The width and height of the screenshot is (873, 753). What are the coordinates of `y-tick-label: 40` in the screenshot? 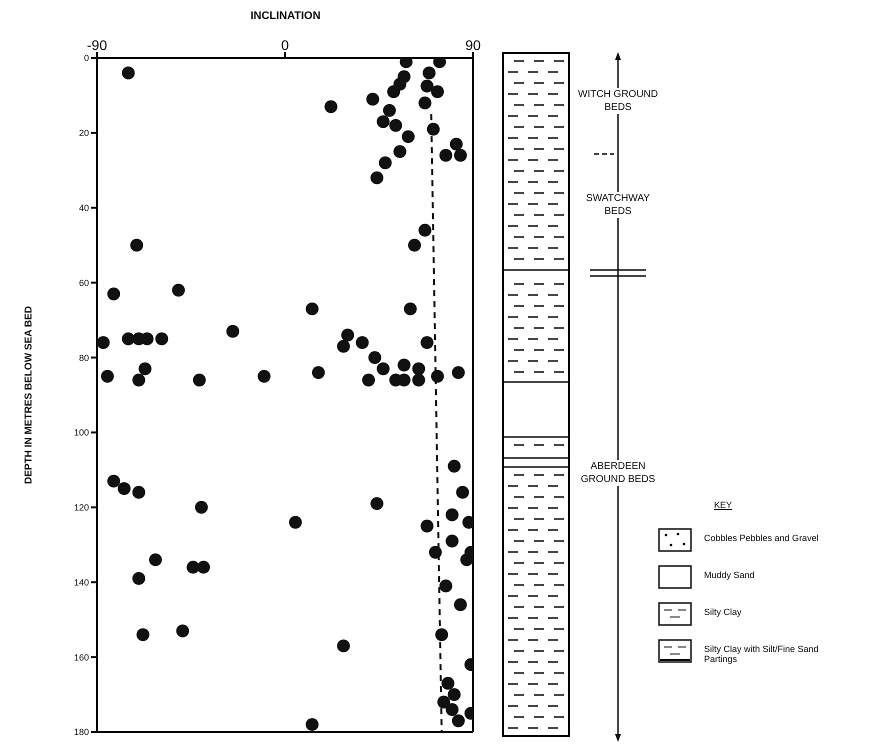 It's located at (83, 207).